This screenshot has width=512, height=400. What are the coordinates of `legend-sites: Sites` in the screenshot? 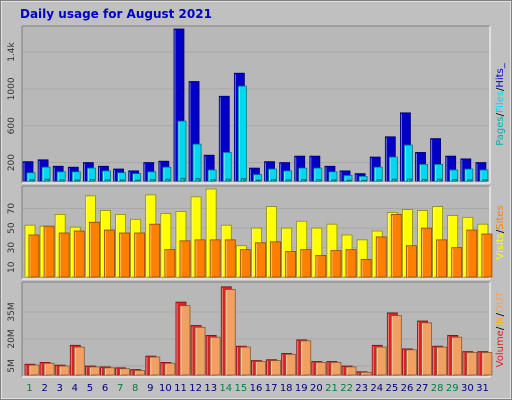 It's located at (500, 217).